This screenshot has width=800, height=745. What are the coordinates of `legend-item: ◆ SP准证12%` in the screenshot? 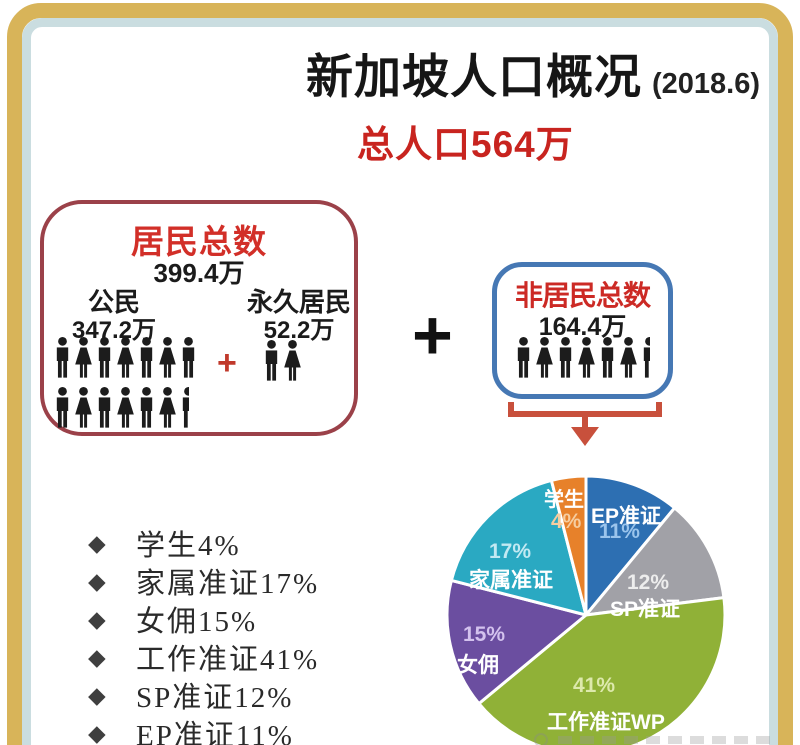 It's located at (203, 695).